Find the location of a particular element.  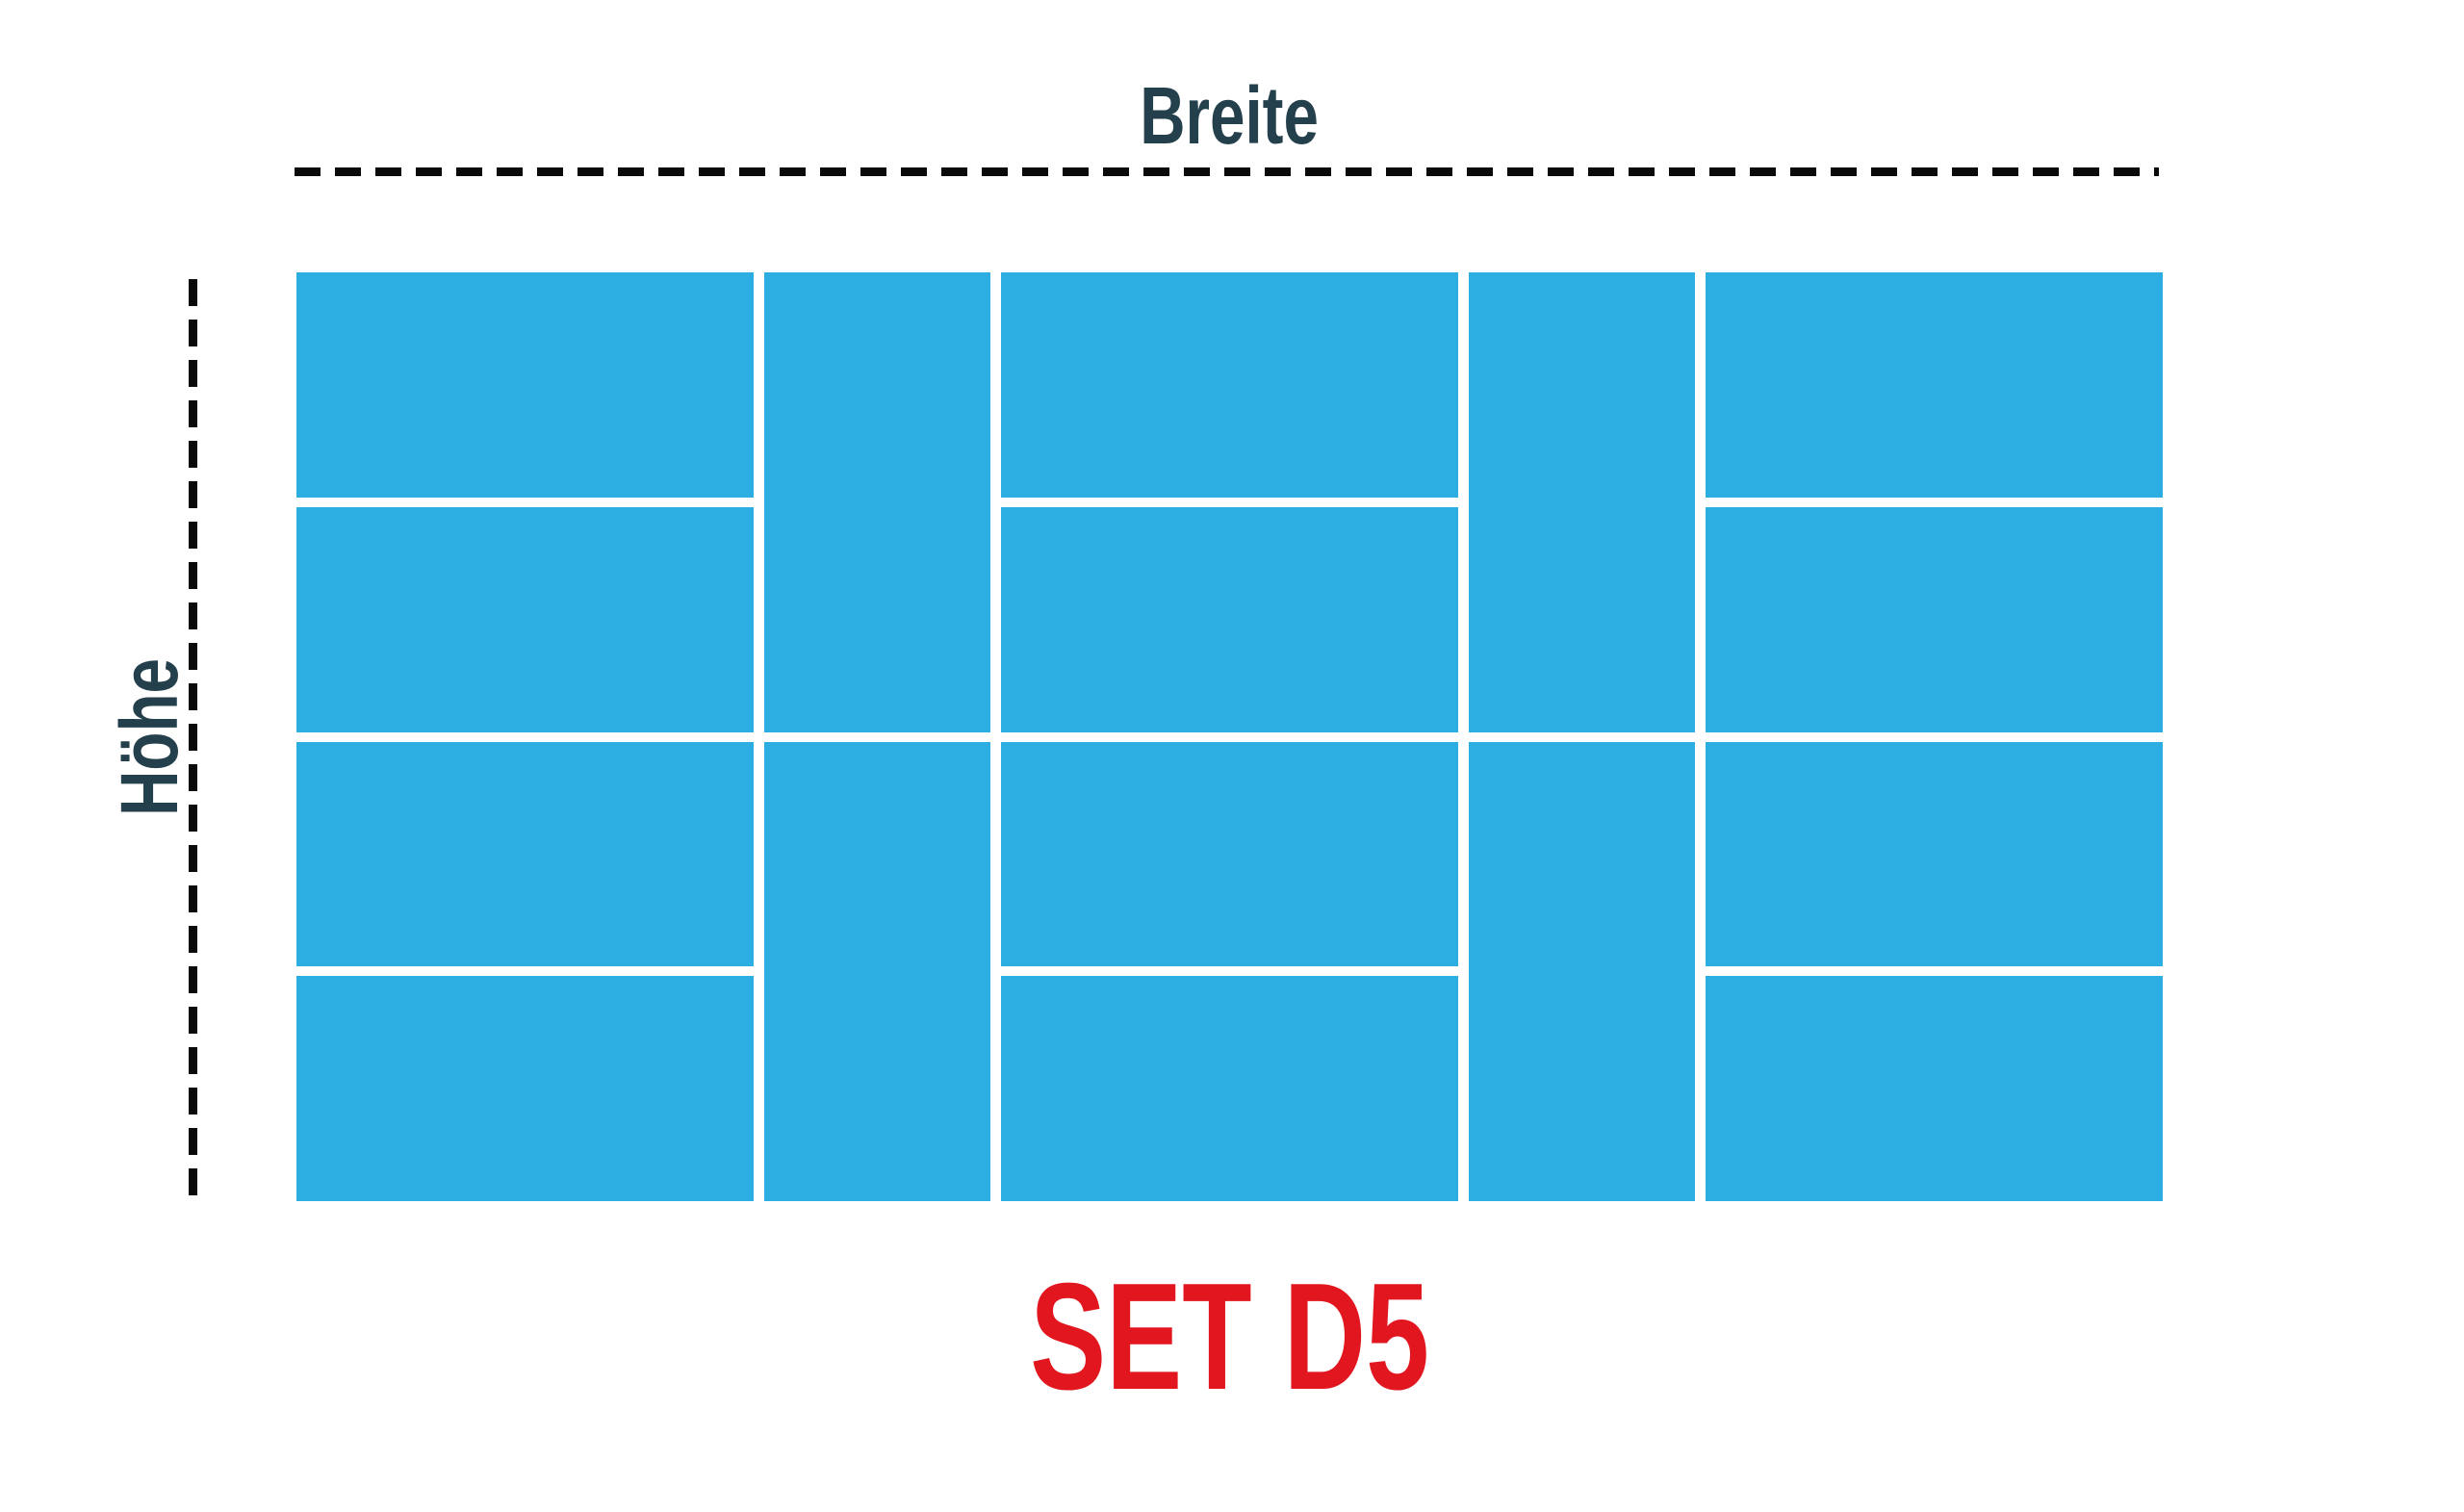

set-title: SET D5 is located at coordinates (1229, 1337).